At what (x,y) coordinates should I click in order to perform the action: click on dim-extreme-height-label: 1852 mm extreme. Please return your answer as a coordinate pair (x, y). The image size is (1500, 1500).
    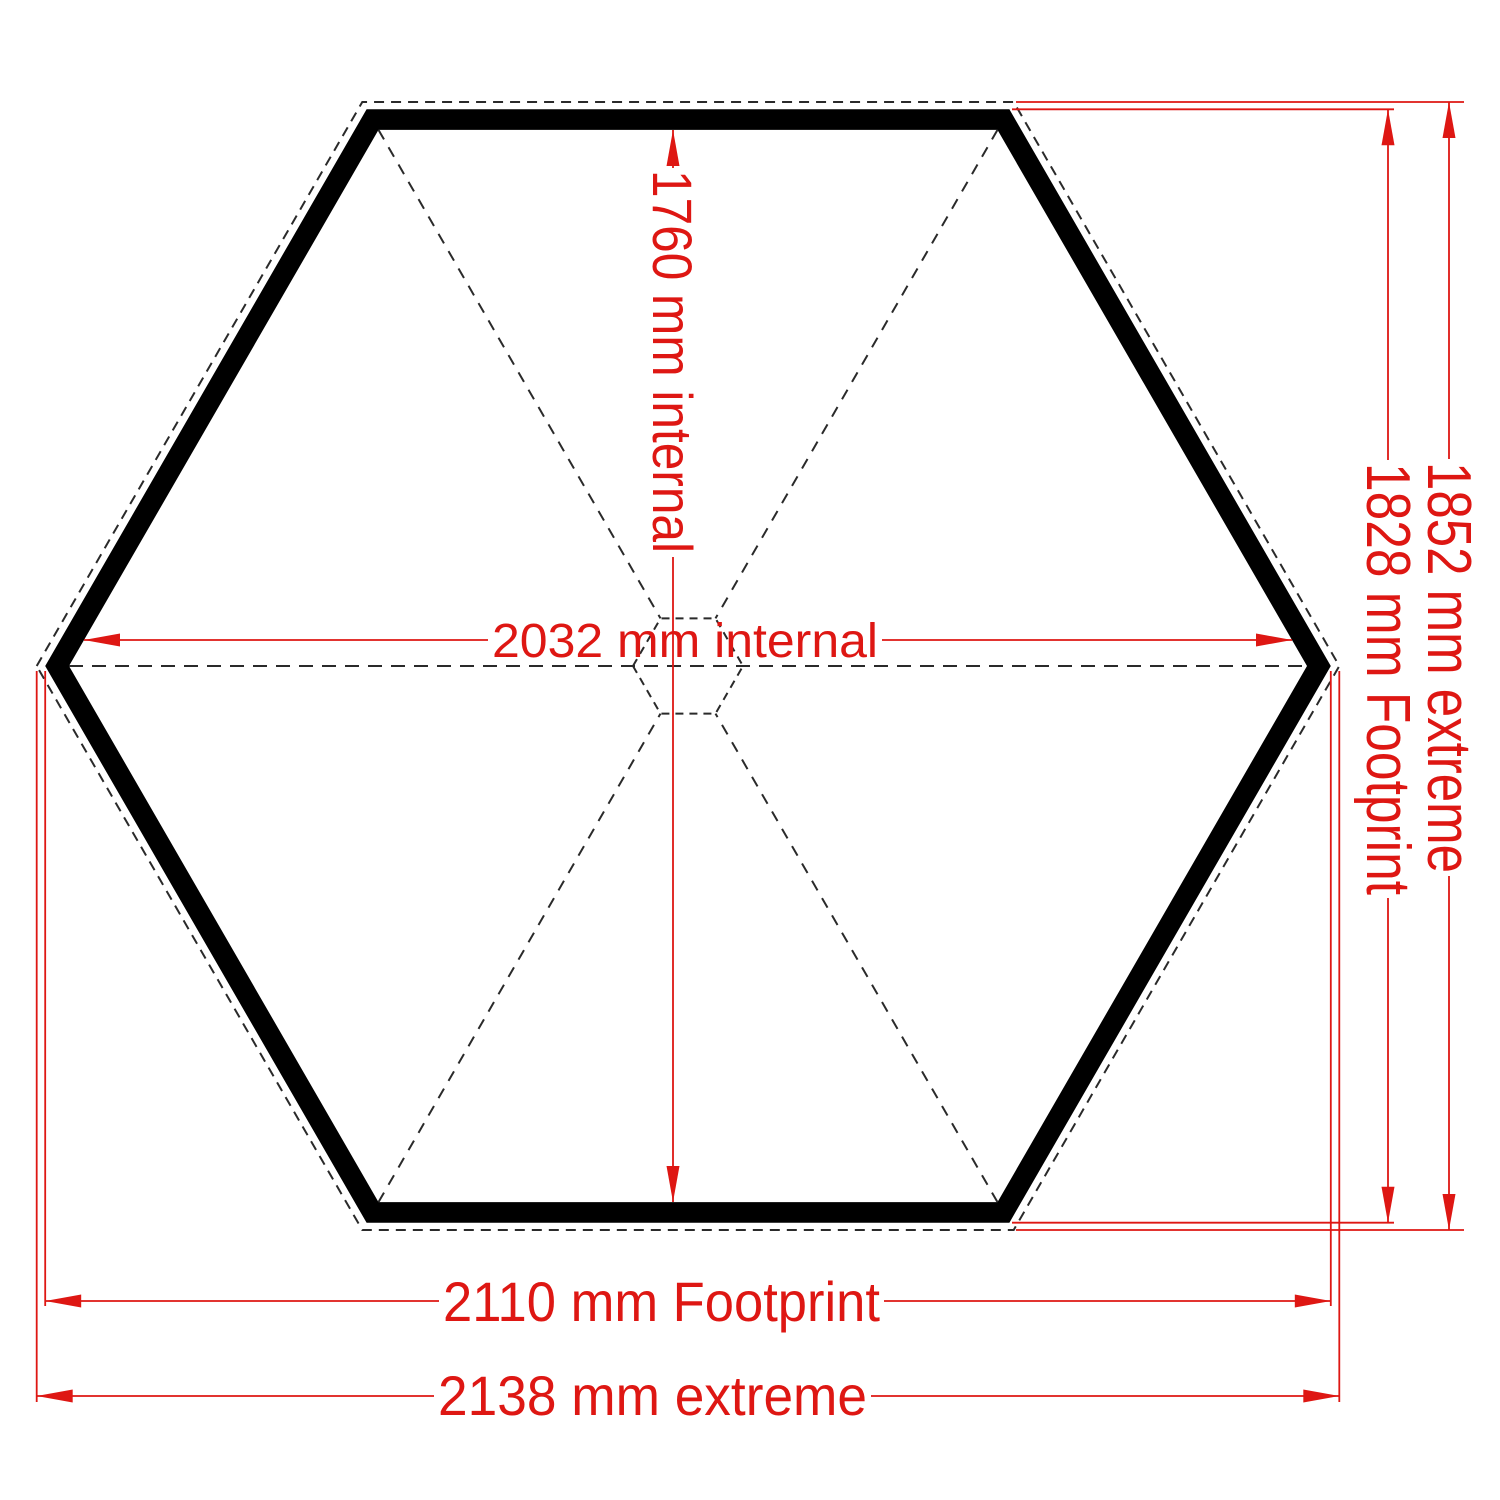
    Looking at the image, I should click on (1448, 667).